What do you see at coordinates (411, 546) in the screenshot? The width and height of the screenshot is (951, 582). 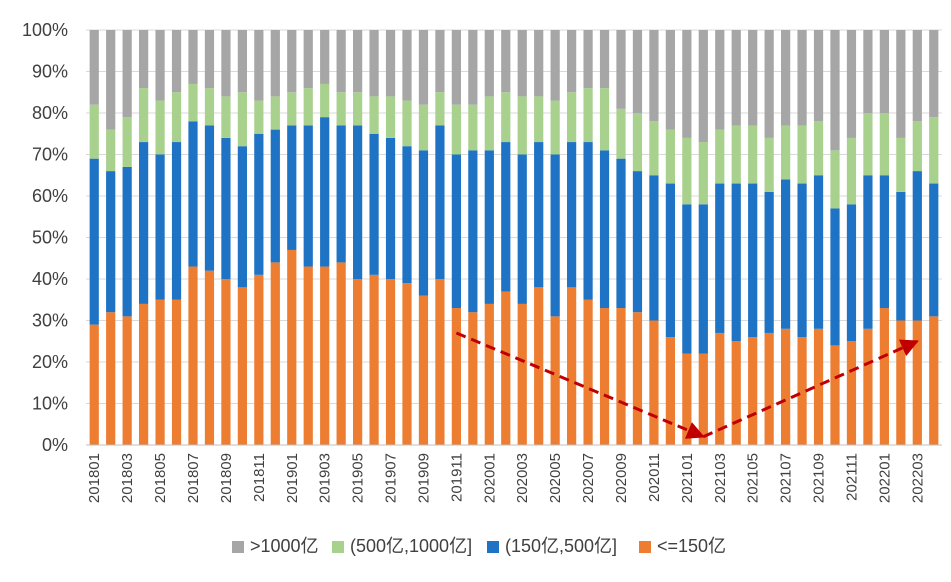 I see `legend-label: (500亿,1000亿]` at bounding box center [411, 546].